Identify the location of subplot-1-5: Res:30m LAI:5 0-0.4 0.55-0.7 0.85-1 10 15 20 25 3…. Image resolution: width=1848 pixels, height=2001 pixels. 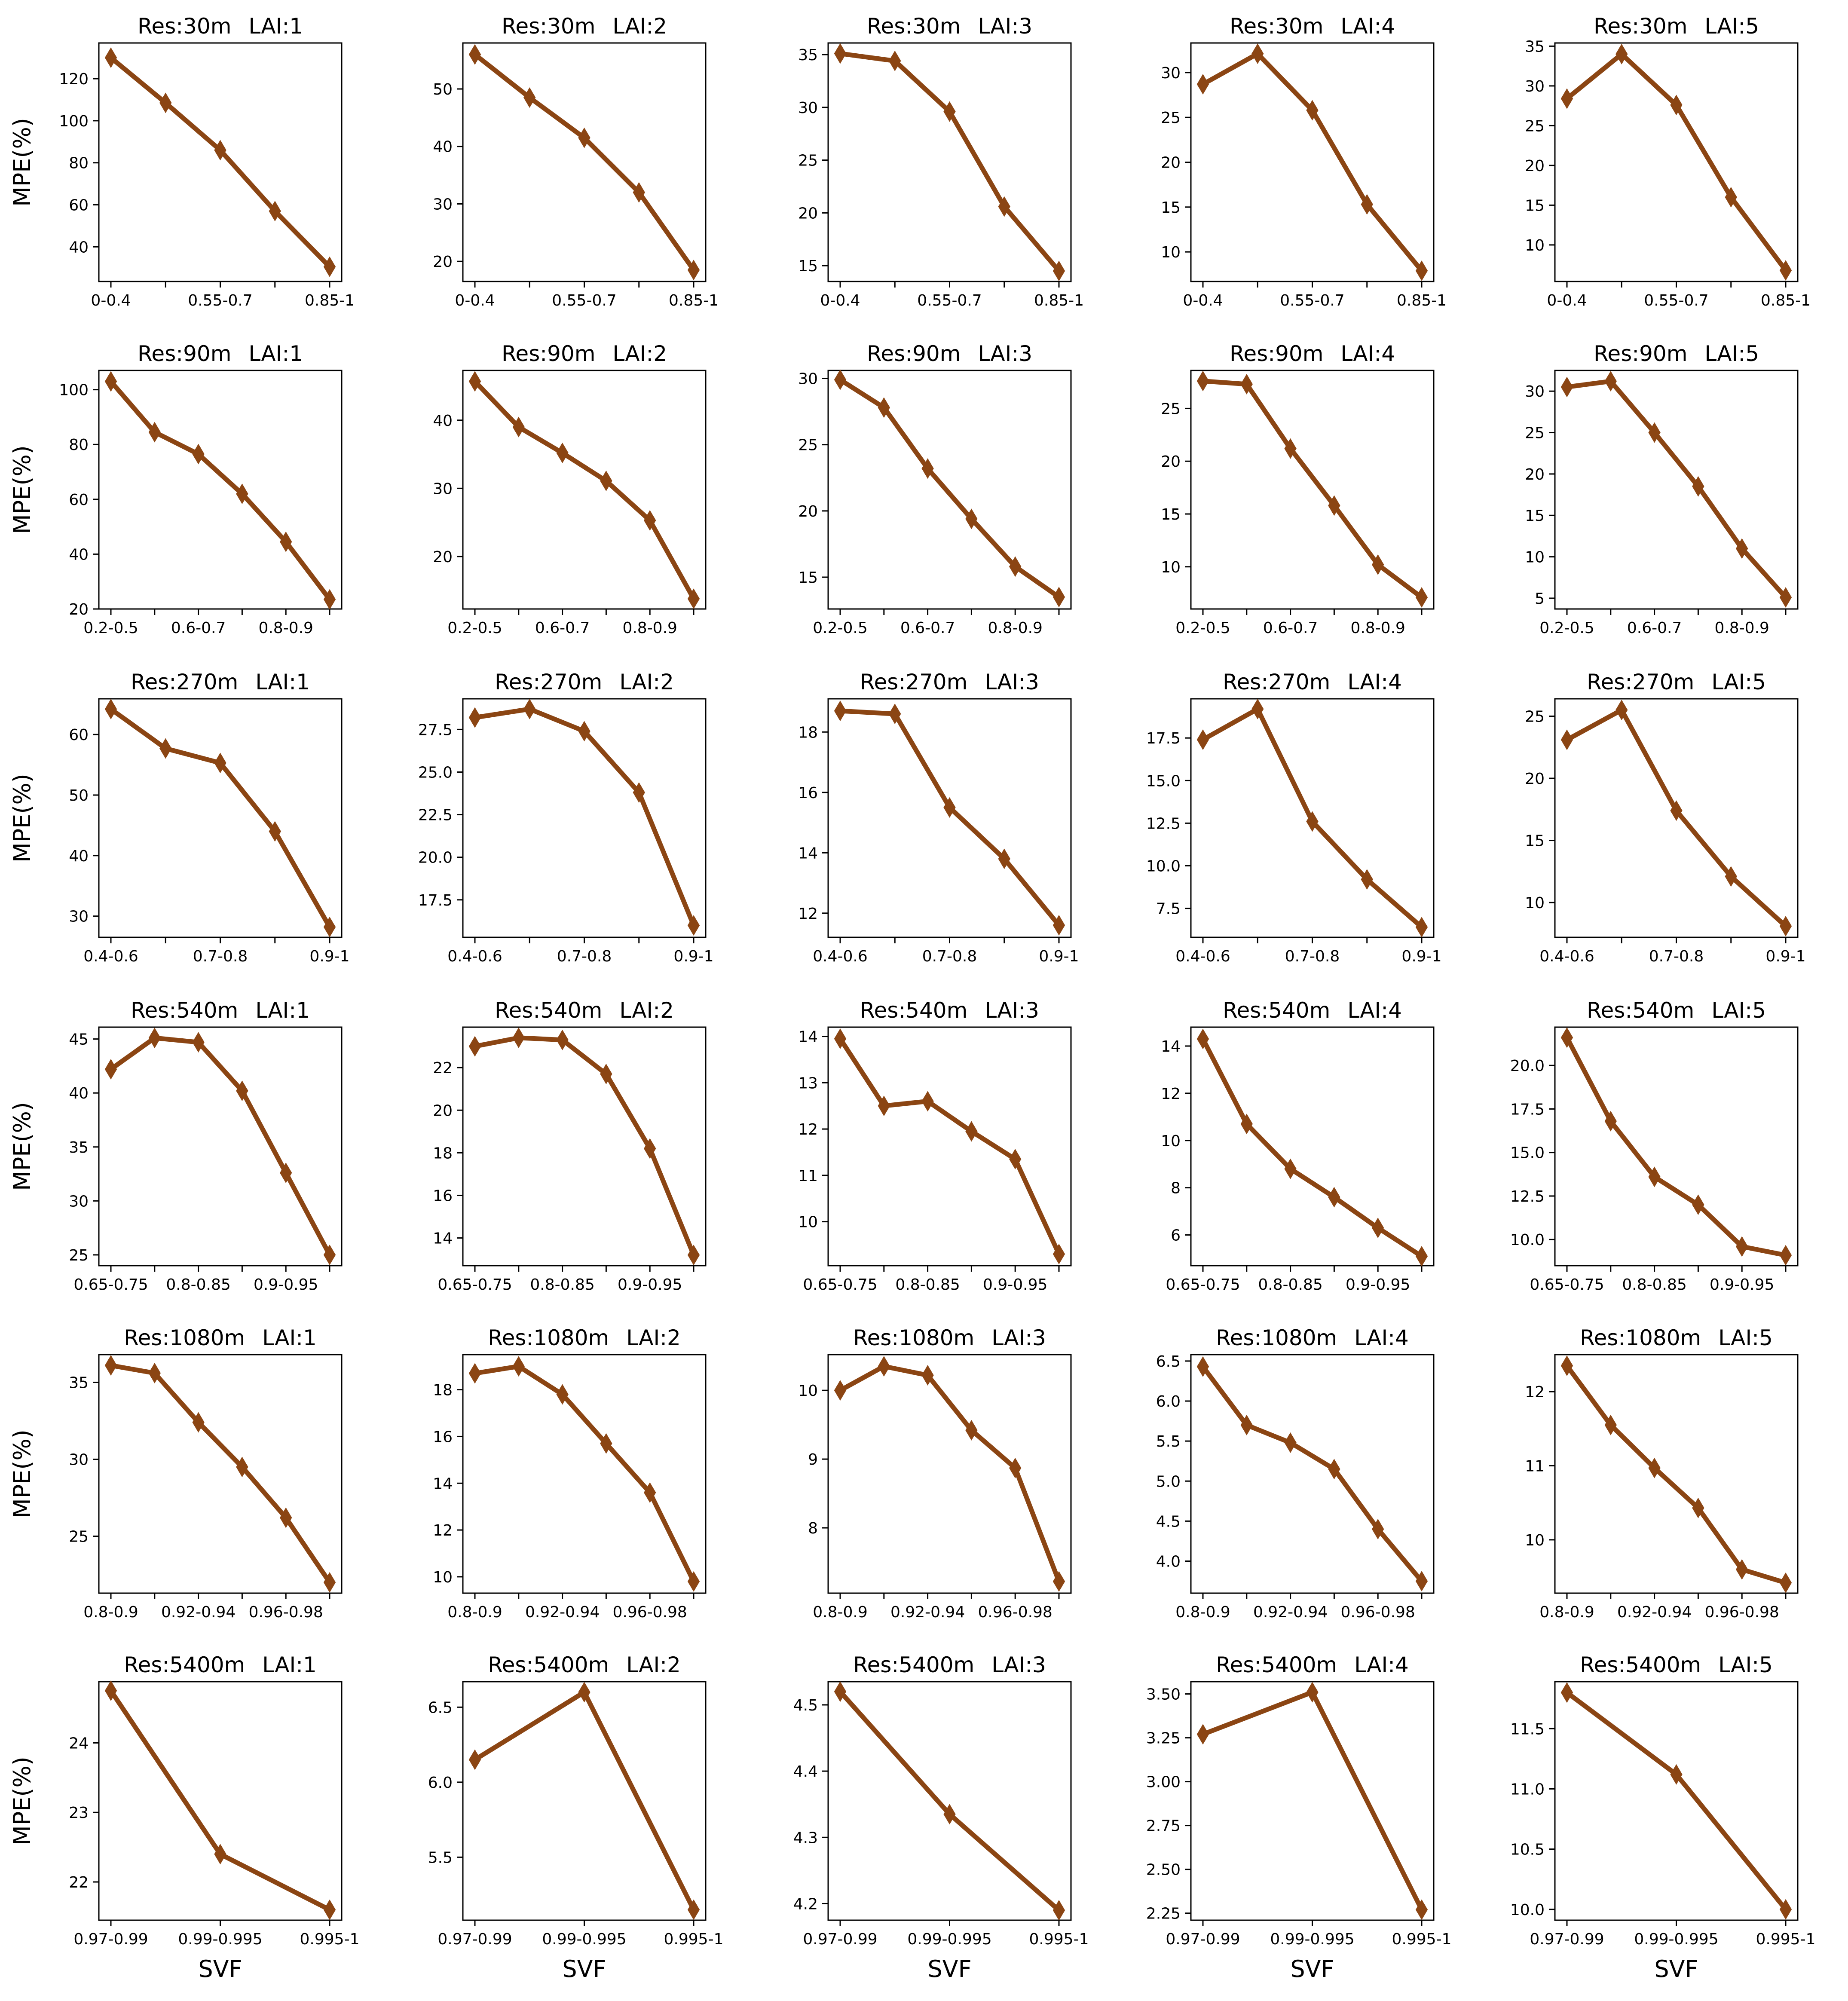
(1668, 162).